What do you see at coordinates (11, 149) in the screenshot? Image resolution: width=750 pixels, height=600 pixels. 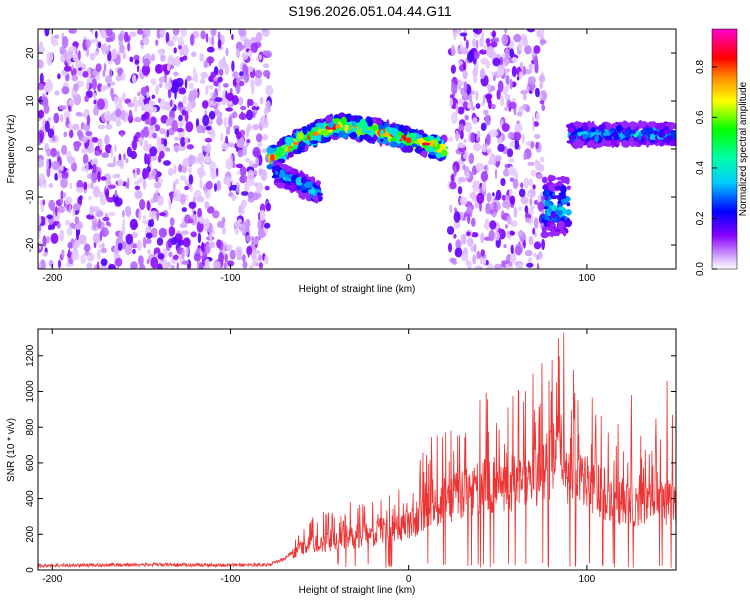 I see `spectrogram-y-label: Frequency (Hz)` at bounding box center [11, 149].